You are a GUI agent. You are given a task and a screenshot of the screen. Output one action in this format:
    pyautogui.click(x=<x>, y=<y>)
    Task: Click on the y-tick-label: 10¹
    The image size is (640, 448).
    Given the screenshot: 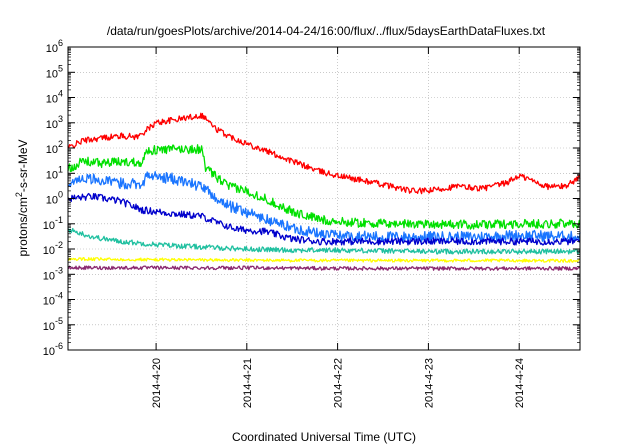 What is the action you would take?
    pyautogui.click(x=54, y=172)
    